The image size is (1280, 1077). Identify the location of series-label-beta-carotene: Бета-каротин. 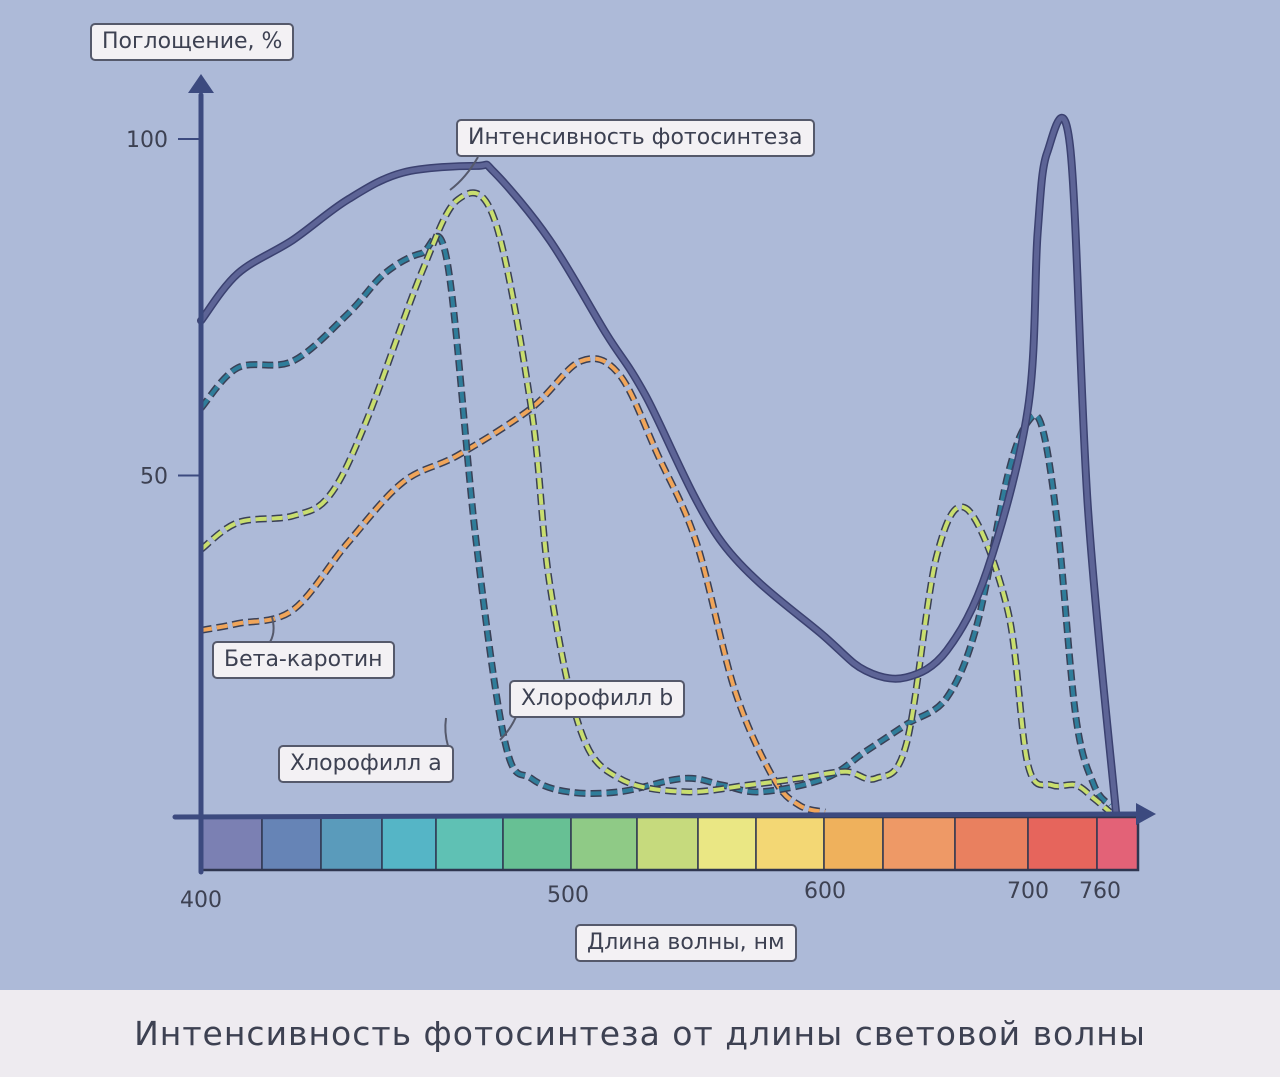
(303, 660).